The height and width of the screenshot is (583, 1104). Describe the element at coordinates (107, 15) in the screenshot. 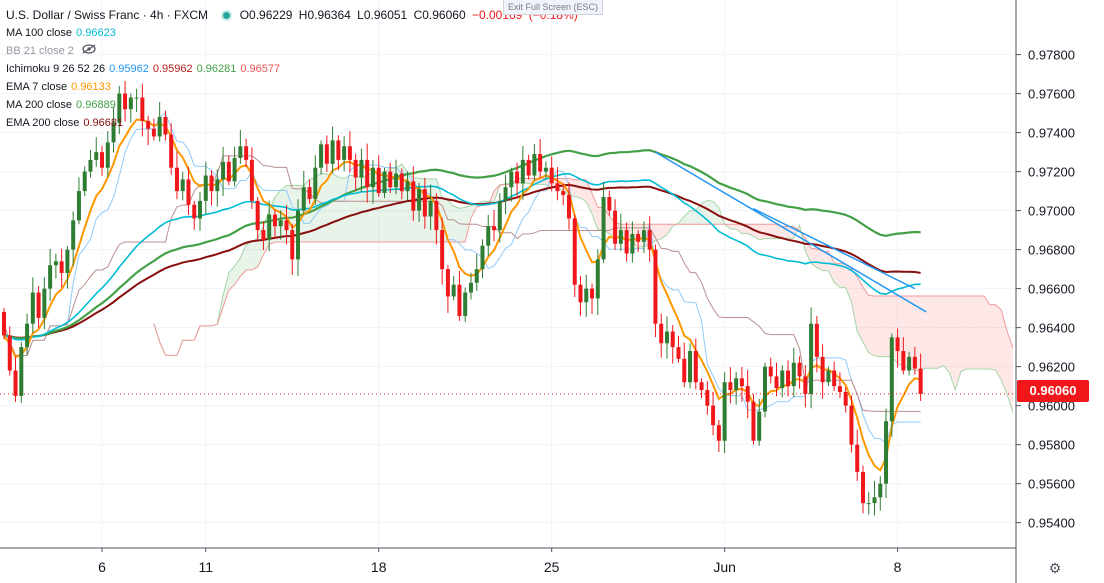

I see `symbol-title: U.S. Dollar / Swiss Franc · 4h · FXCM` at that location.